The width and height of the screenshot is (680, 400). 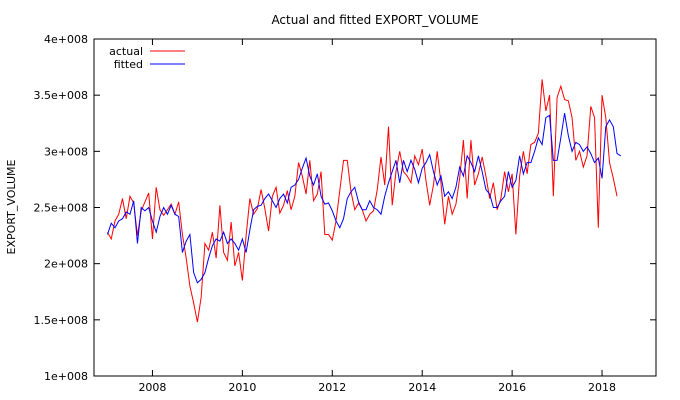 I want to click on y-tick-label: 1e+008, so click(x=66, y=376).